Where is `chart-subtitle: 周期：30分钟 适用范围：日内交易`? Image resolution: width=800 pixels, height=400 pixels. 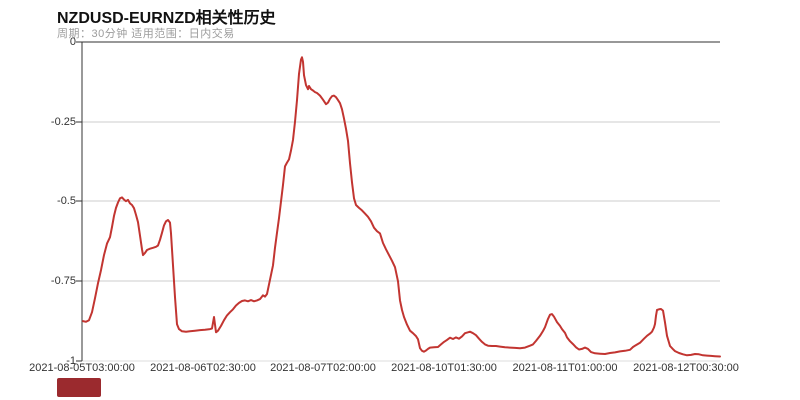
chart-subtitle: 周期：30分钟 适用范围：日内交易 is located at coordinates (146, 34).